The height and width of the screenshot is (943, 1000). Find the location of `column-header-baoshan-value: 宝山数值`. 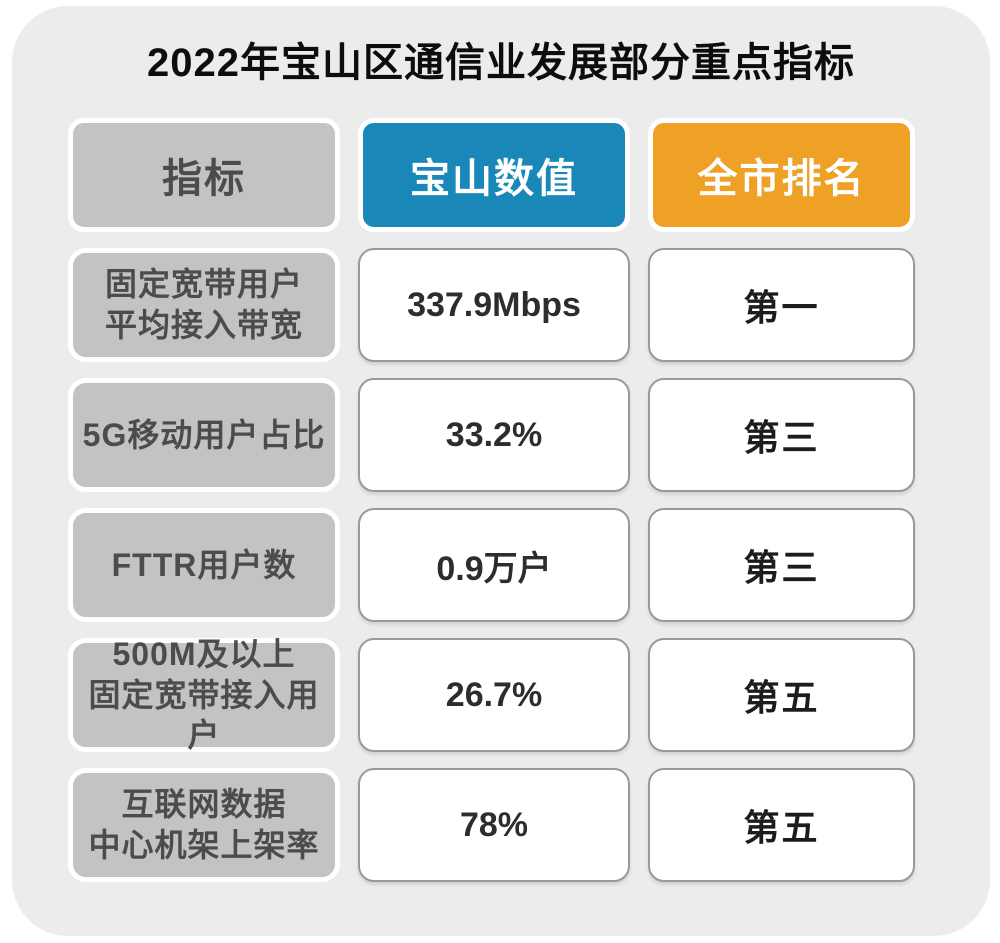

column-header-baoshan-value: 宝山数值 is located at coordinates (494, 175).